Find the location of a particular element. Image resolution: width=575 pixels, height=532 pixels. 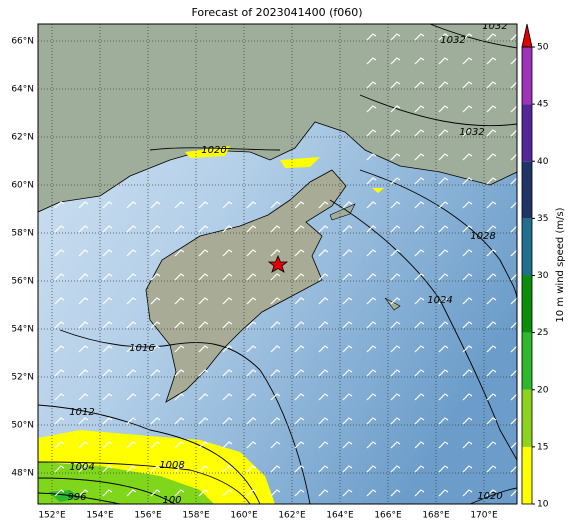

colorbar-tick-label: 40 is located at coordinates (543, 162).